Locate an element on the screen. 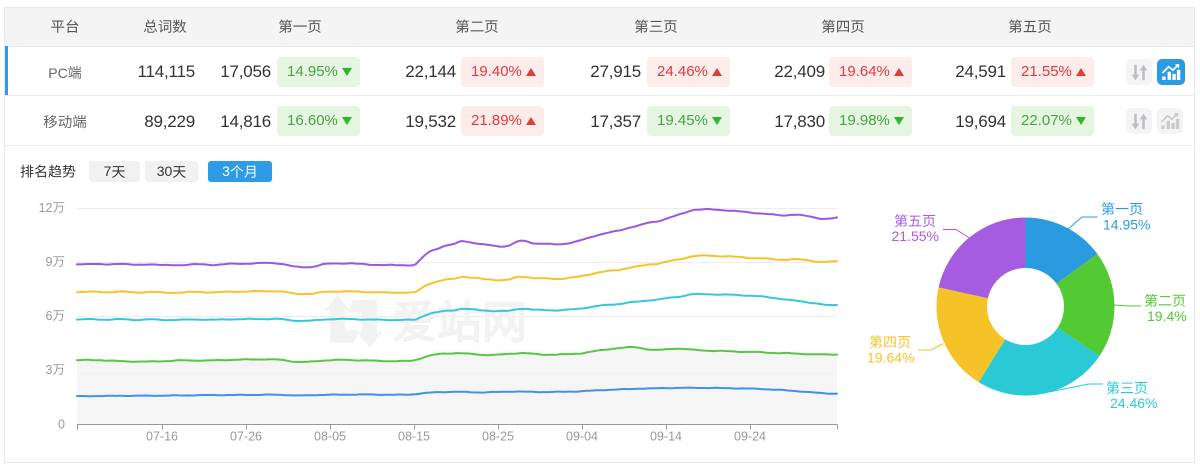 This screenshot has width=1200, height=469. svg-text: 9 is located at coordinates (49, 262).